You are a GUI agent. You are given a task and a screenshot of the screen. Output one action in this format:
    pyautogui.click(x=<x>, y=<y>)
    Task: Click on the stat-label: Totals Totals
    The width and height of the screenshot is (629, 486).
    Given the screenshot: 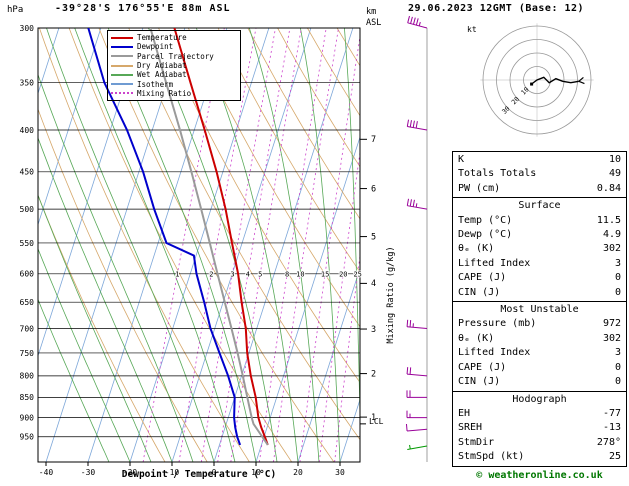 What is the action you would take?
    pyautogui.click(x=497, y=174)
    